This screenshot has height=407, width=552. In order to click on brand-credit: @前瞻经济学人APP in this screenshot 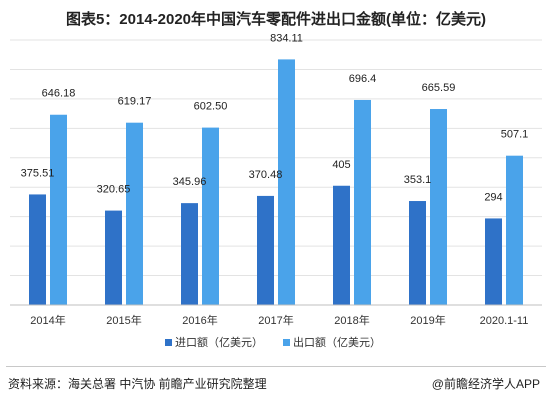, I will do `click(485, 384)`.